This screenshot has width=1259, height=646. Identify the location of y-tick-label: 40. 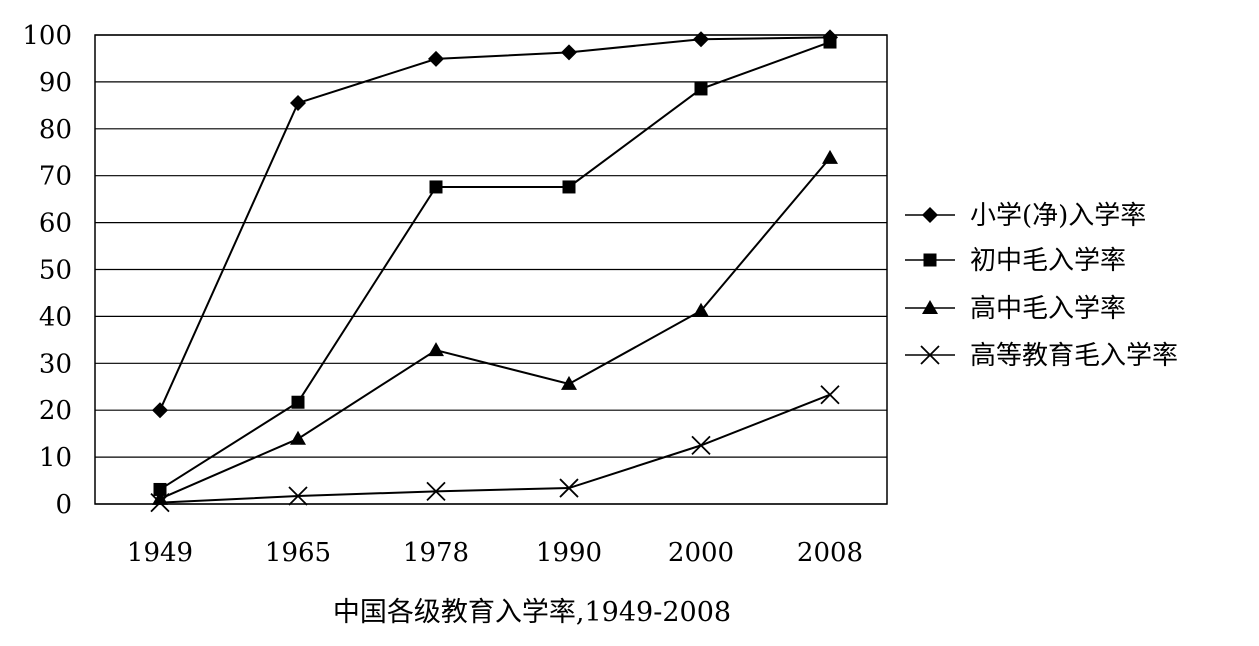
(55, 317).